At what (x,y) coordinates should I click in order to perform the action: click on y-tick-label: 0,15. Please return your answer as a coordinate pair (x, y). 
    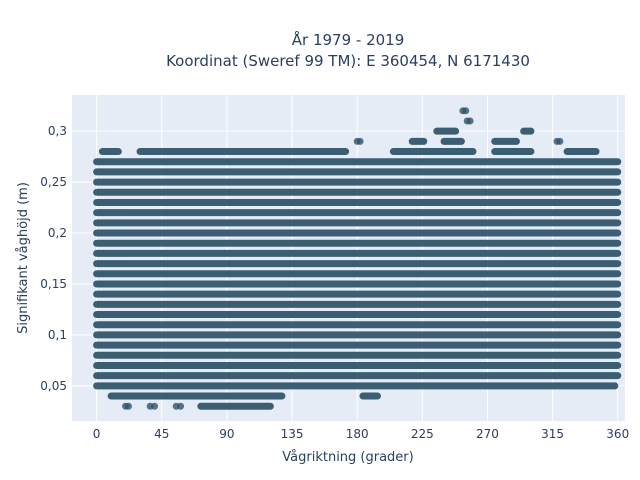
    Looking at the image, I should click on (53, 284).